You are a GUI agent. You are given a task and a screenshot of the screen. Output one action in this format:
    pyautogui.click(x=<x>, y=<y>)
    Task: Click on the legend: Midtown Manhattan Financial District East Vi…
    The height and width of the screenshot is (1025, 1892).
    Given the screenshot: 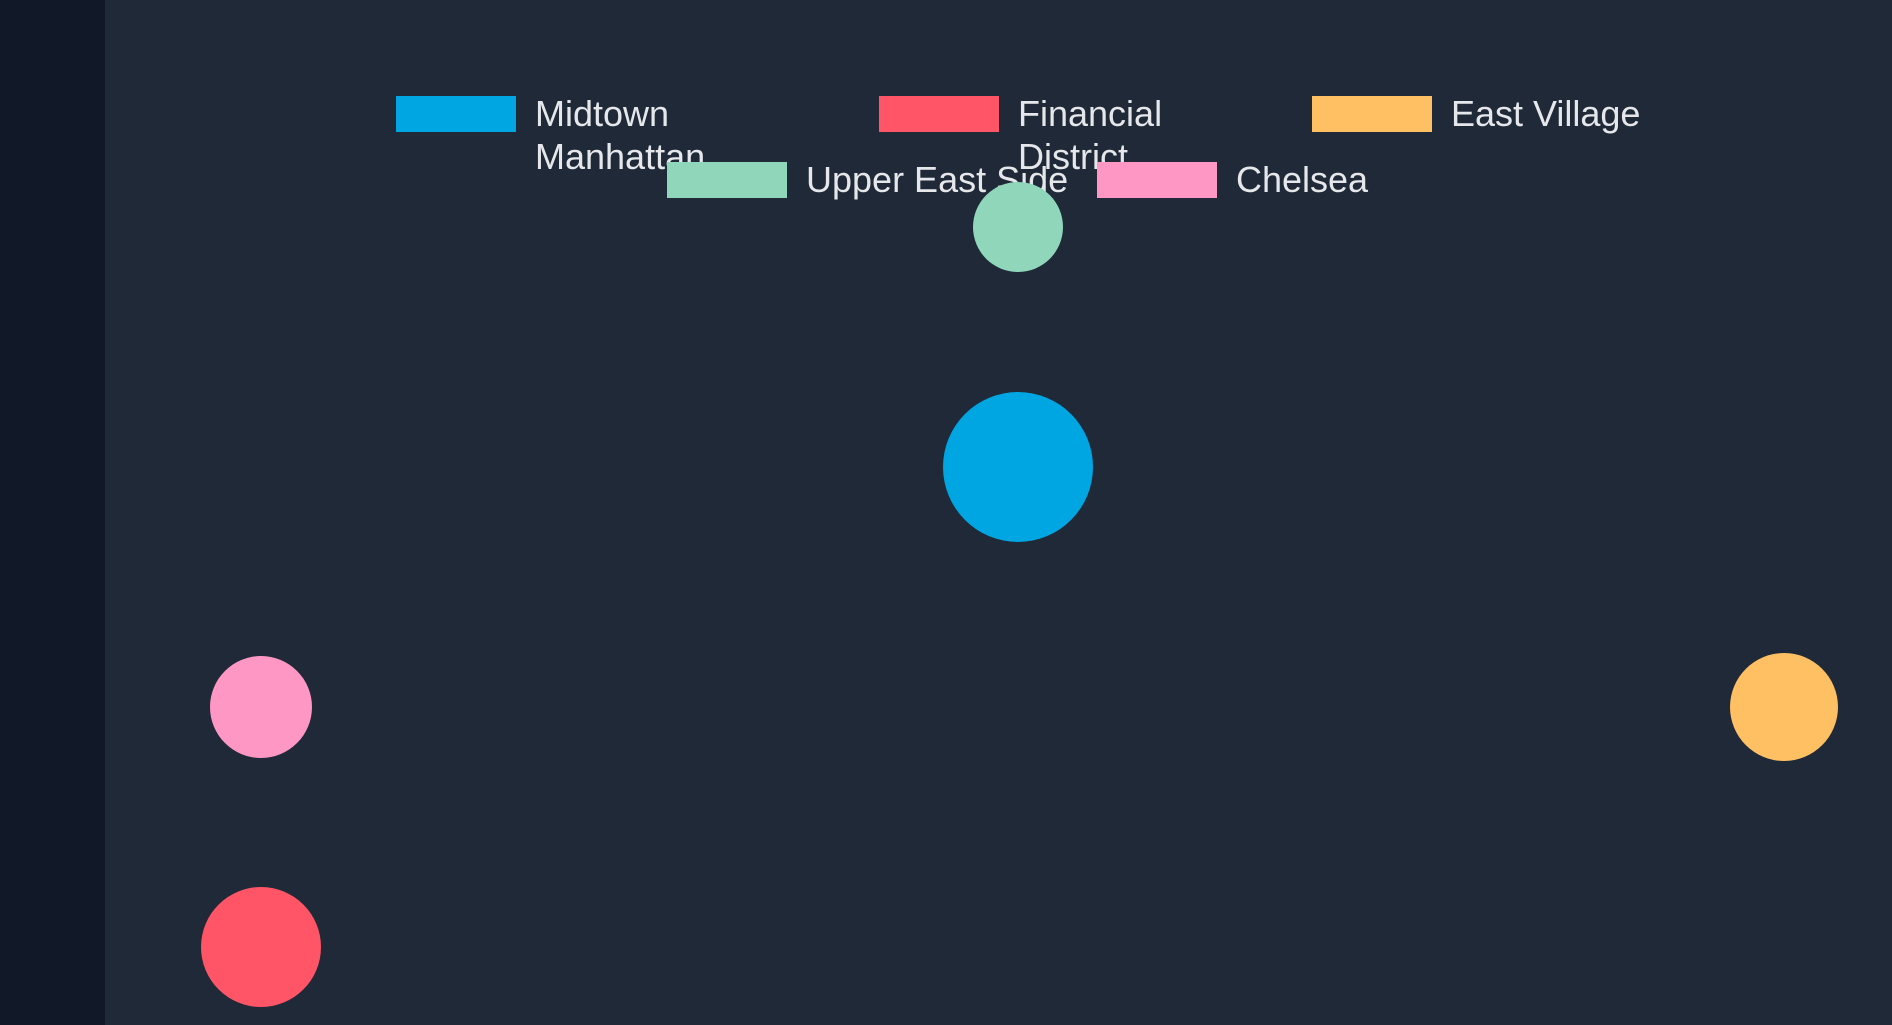 What is the action you would take?
    pyautogui.click(x=1018, y=146)
    